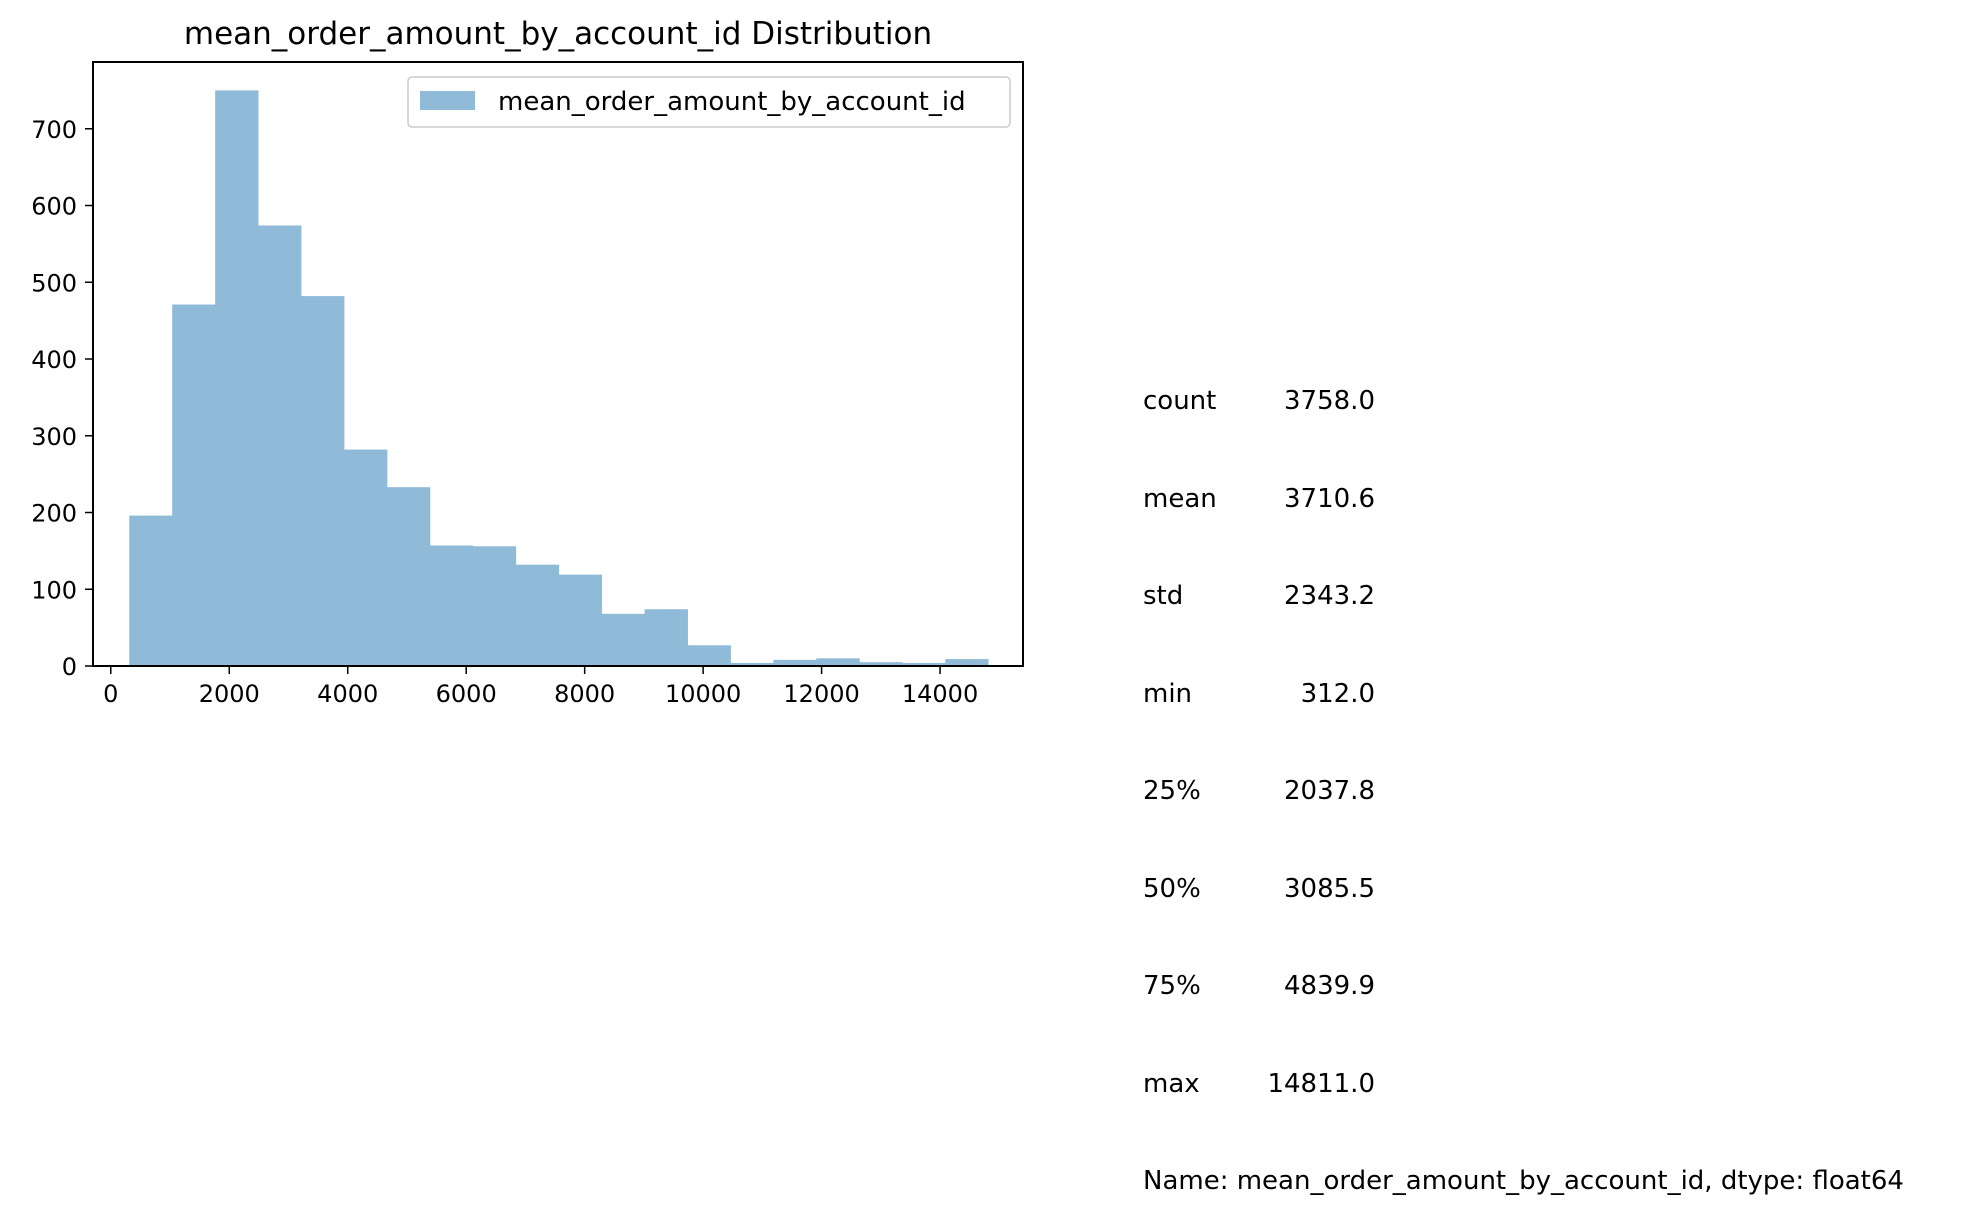 The height and width of the screenshot is (1230, 1976). What do you see at coordinates (347, 694) in the screenshot?
I see `x-tick-label: 4000` at bounding box center [347, 694].